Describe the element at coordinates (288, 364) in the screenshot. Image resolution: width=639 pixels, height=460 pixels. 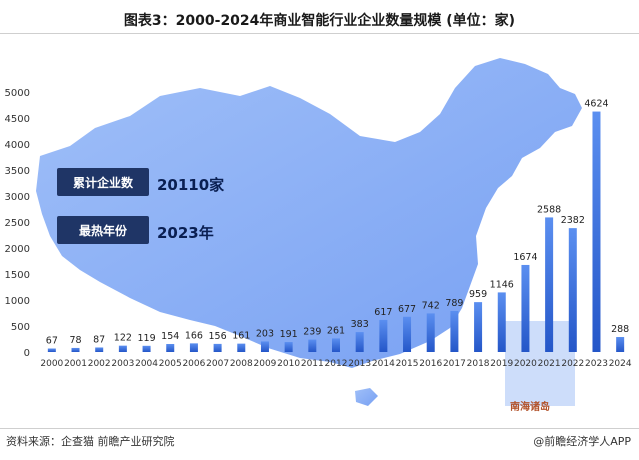
I see `x-tick-label: 2010` at that location.